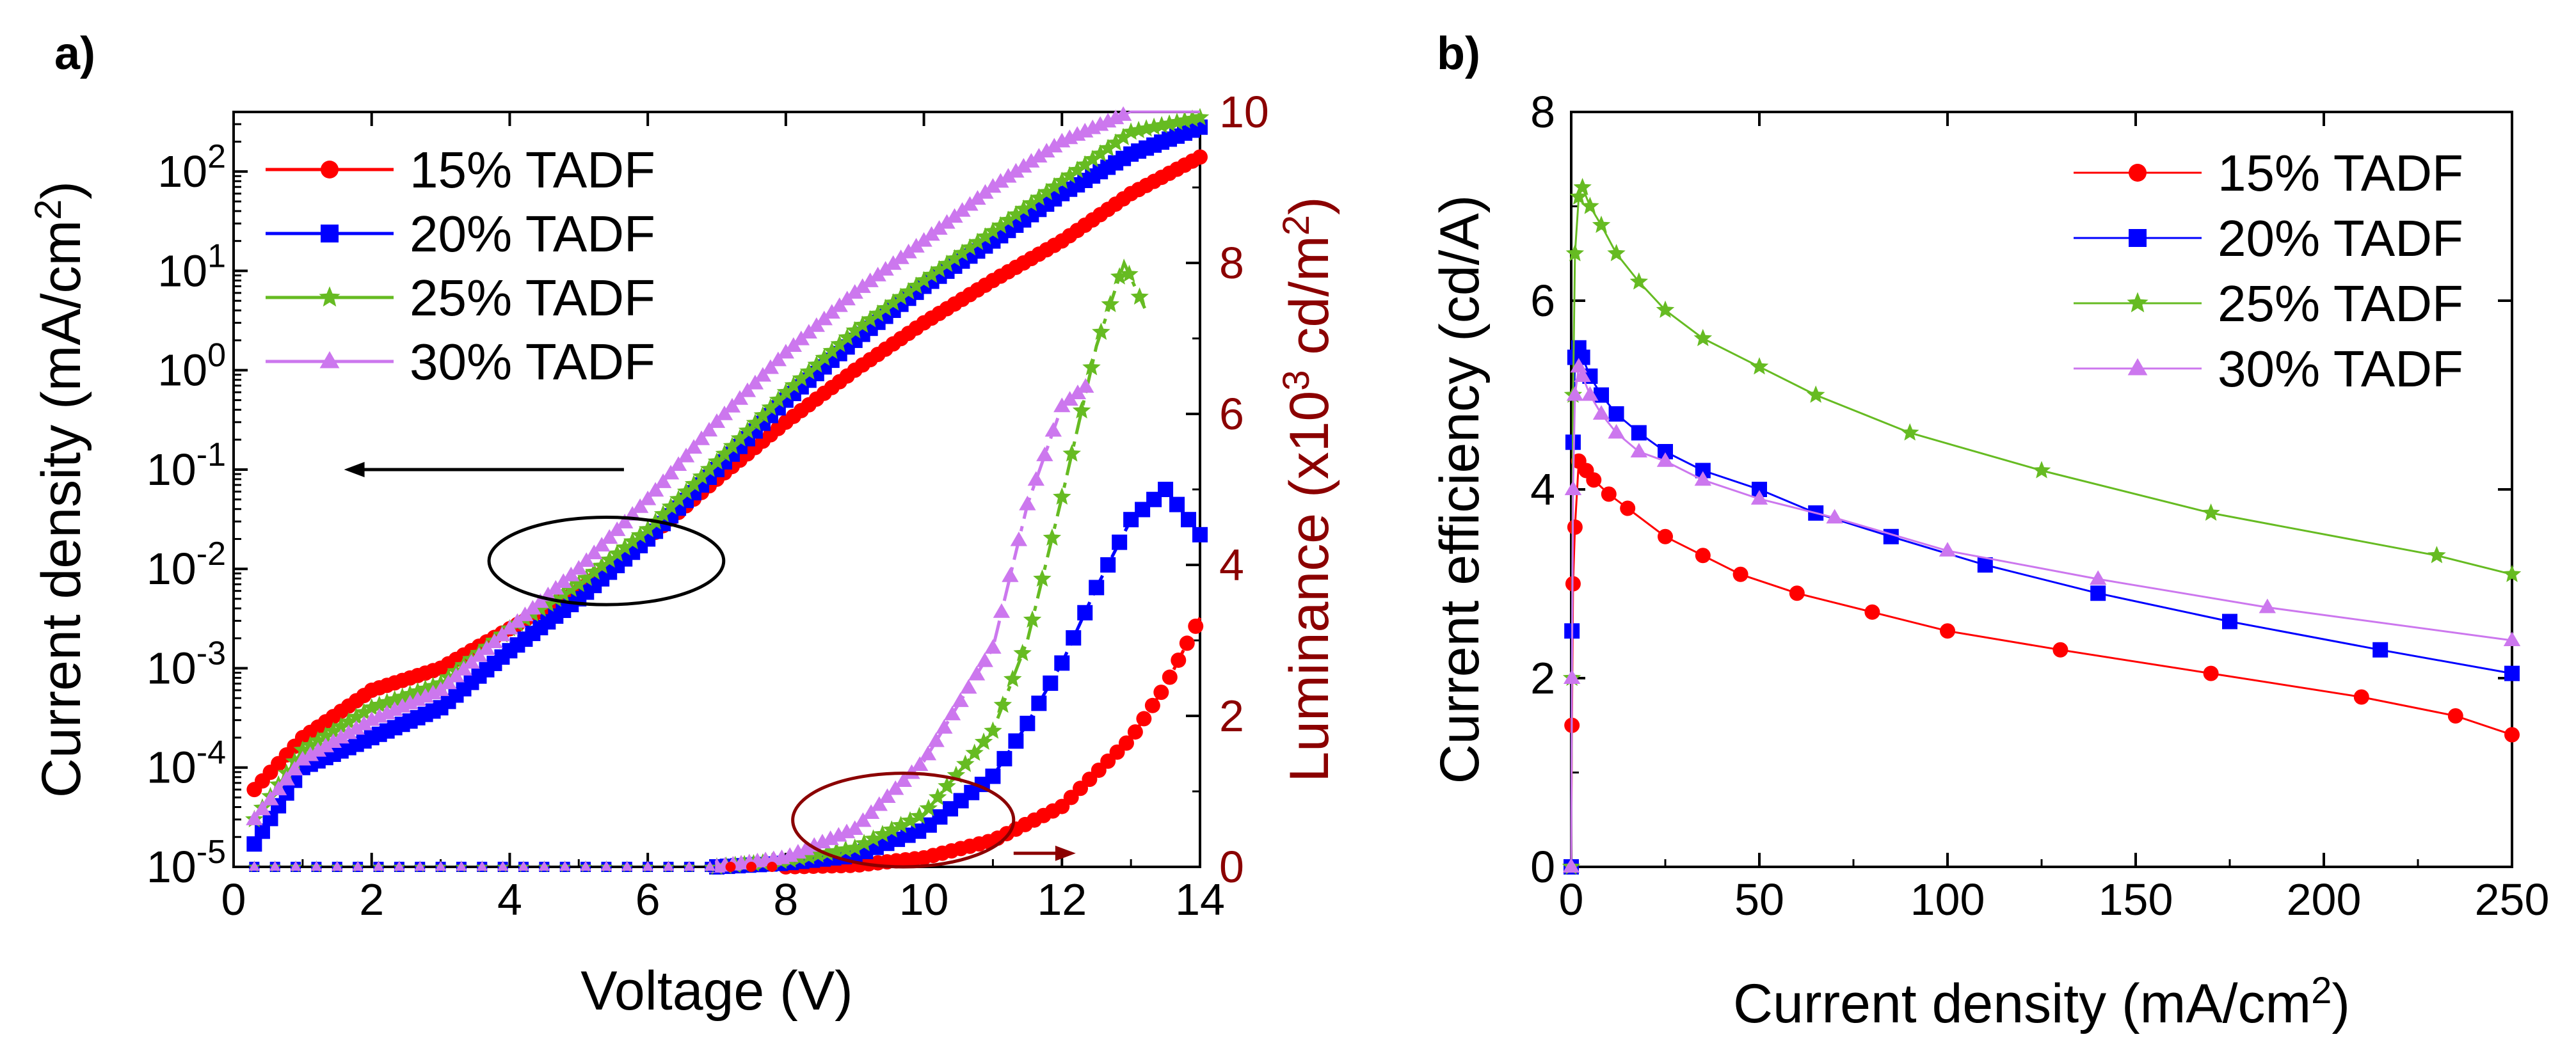  I want to click on panel-b-x-tick-label: 150, so click(2136, 899).